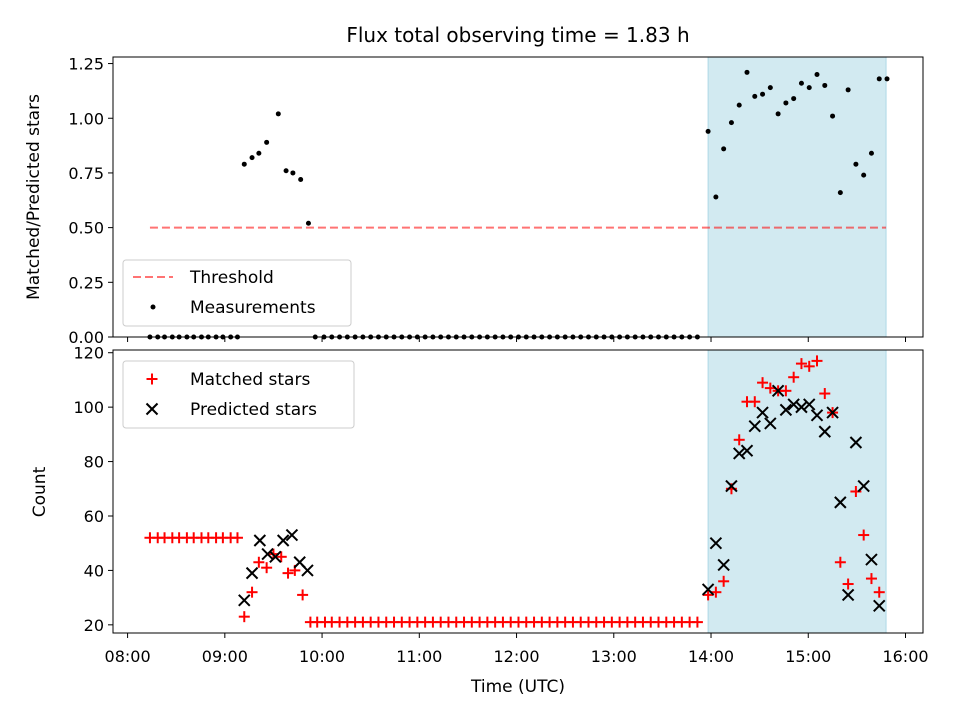  Describe the element at coordinates (808, 656) in the screenshot. I see `bottom-xtick-label: 15:00` at that location.